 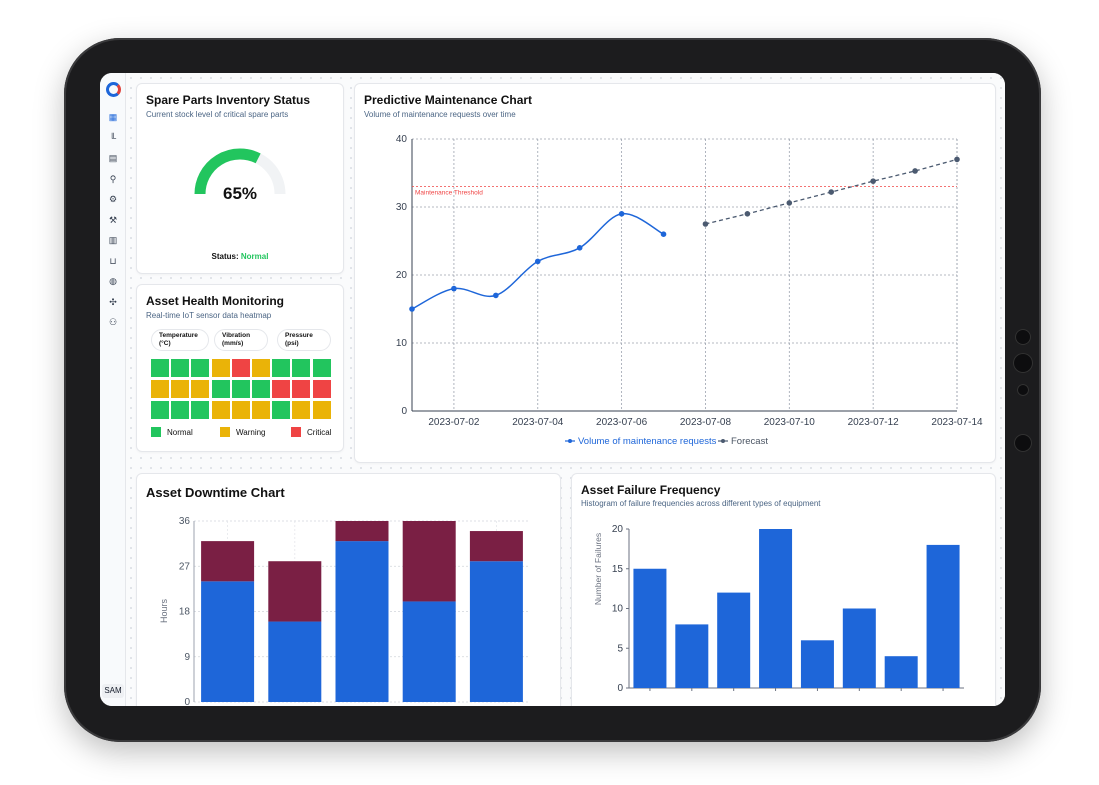 I want to click on camera-dot, so click(x=1023, y=337).